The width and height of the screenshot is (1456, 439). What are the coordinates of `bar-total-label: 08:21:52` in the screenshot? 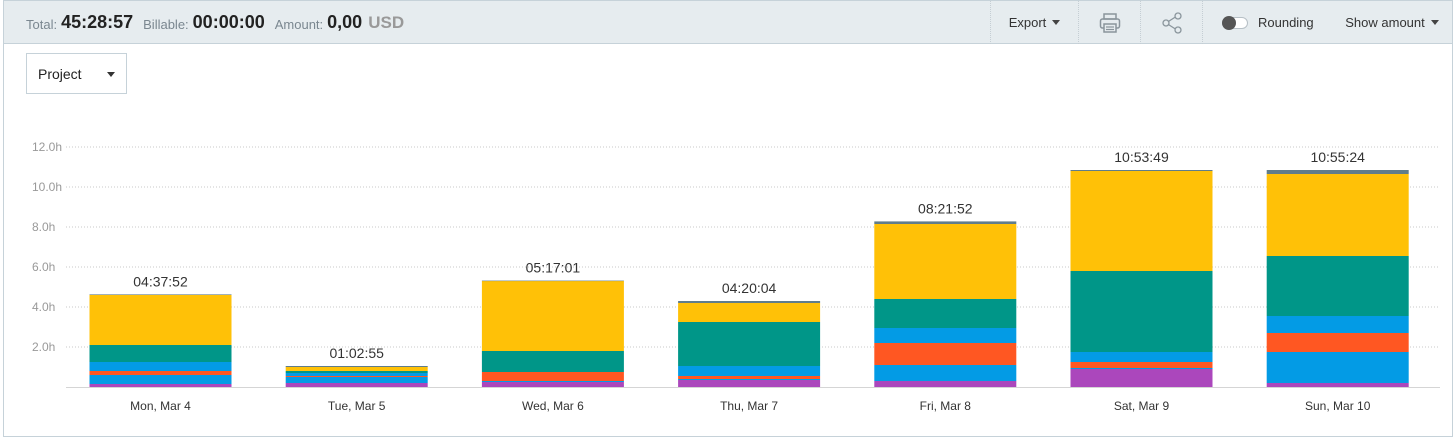 It's located at (945, 208).